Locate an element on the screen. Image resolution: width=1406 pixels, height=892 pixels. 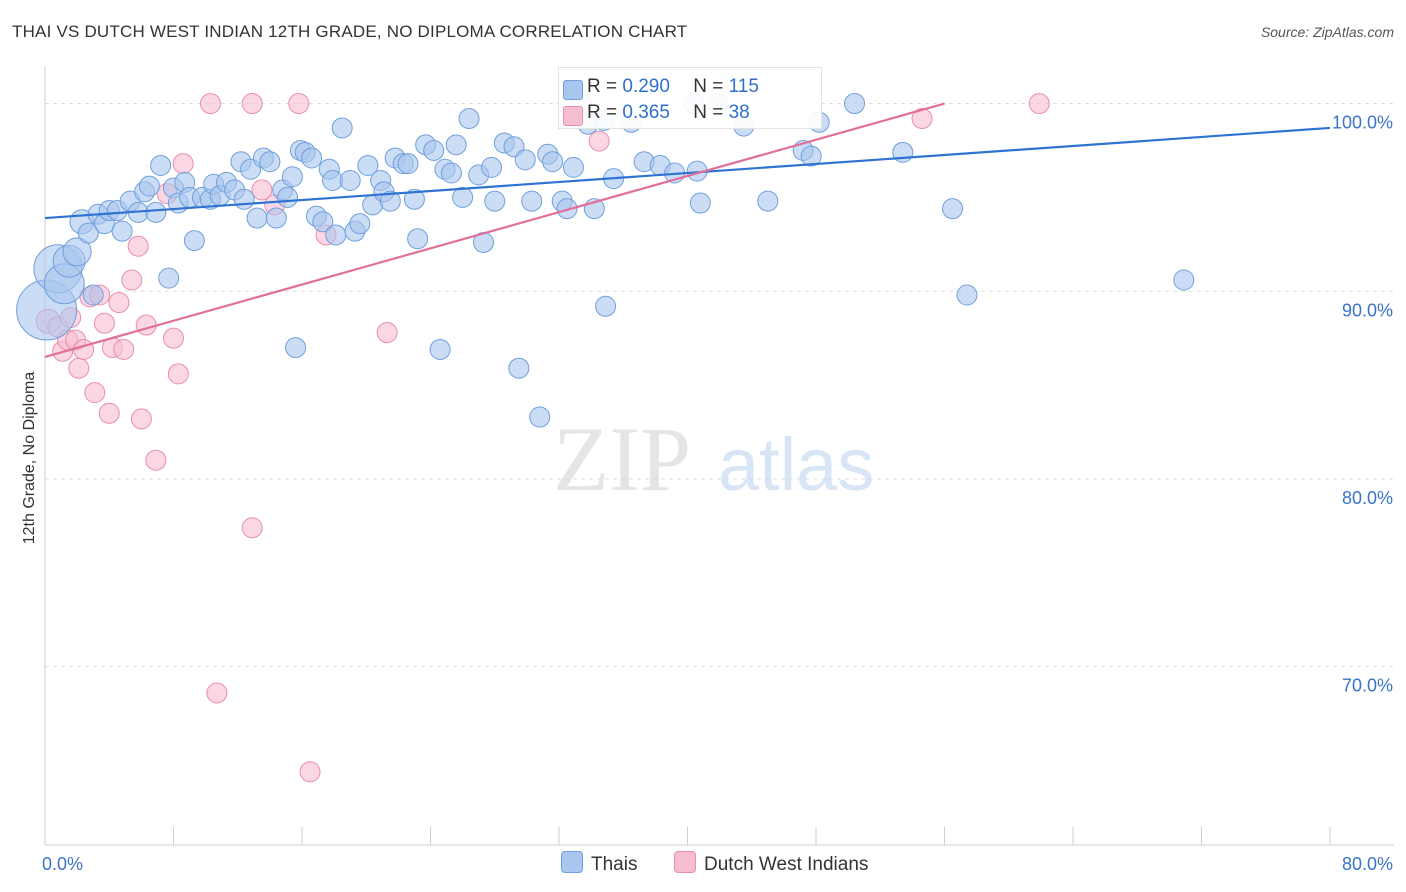
stats-legend: R = 0.290 N = 115 R = 0.365 N = 38 is located at coordinates (690, 98).